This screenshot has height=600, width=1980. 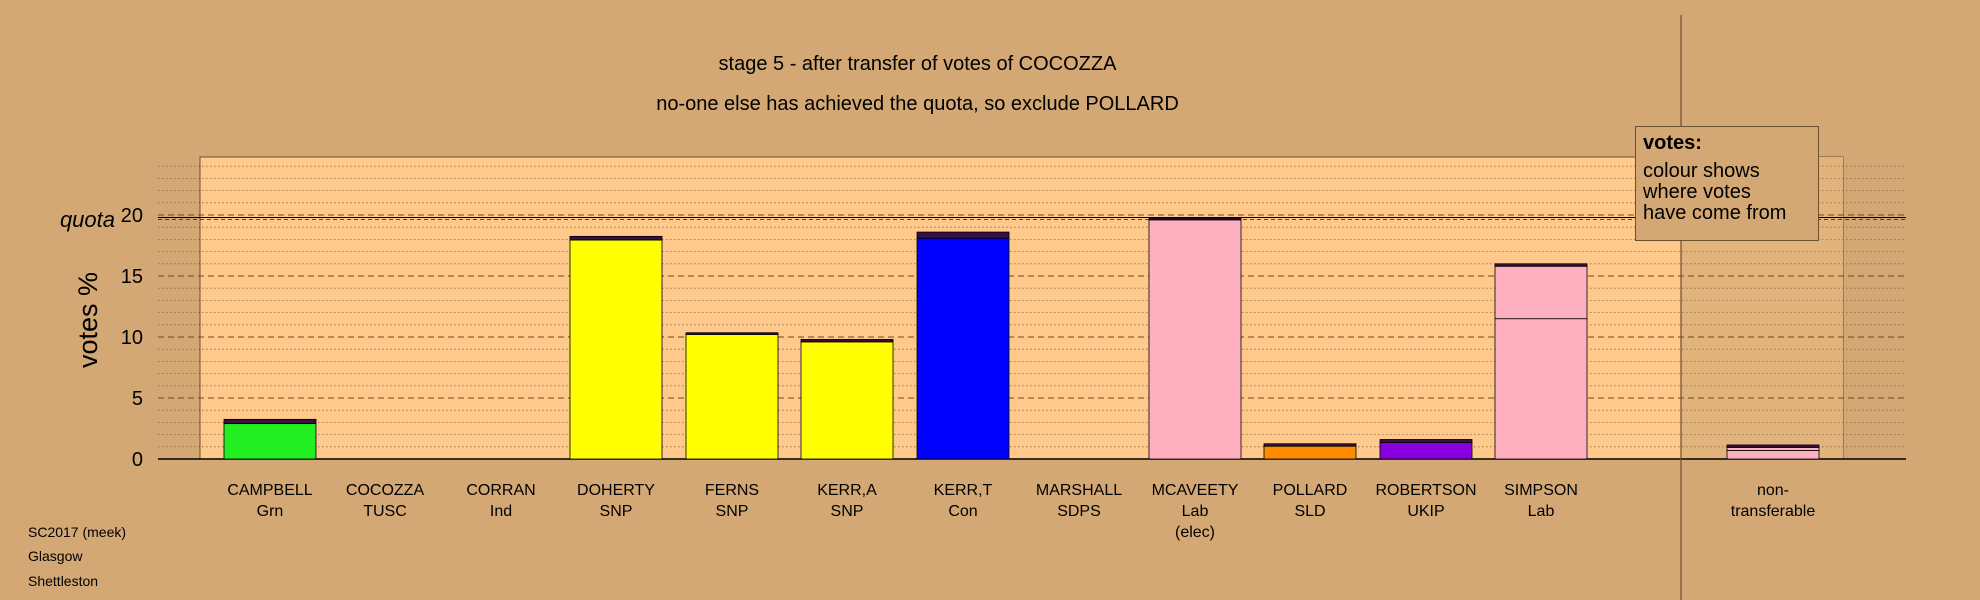 What do you see at coordinates (1773, 511) in the screenshot?
I see `x-label-party: transferable` at bounding box center [1773, 511].